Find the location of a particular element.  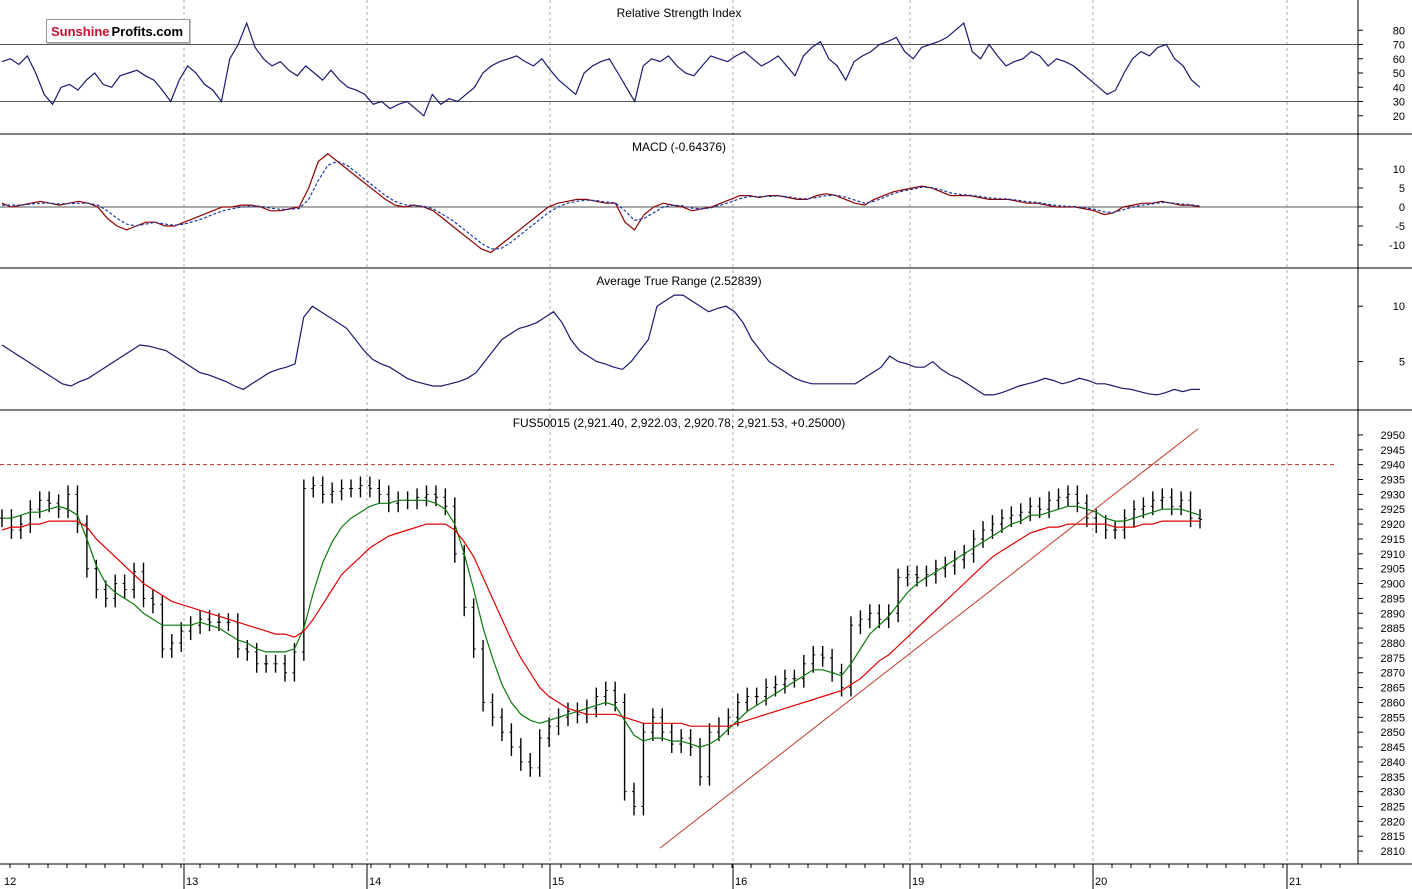

y-tick-label: 70 is located at coordinates (1399, 46).